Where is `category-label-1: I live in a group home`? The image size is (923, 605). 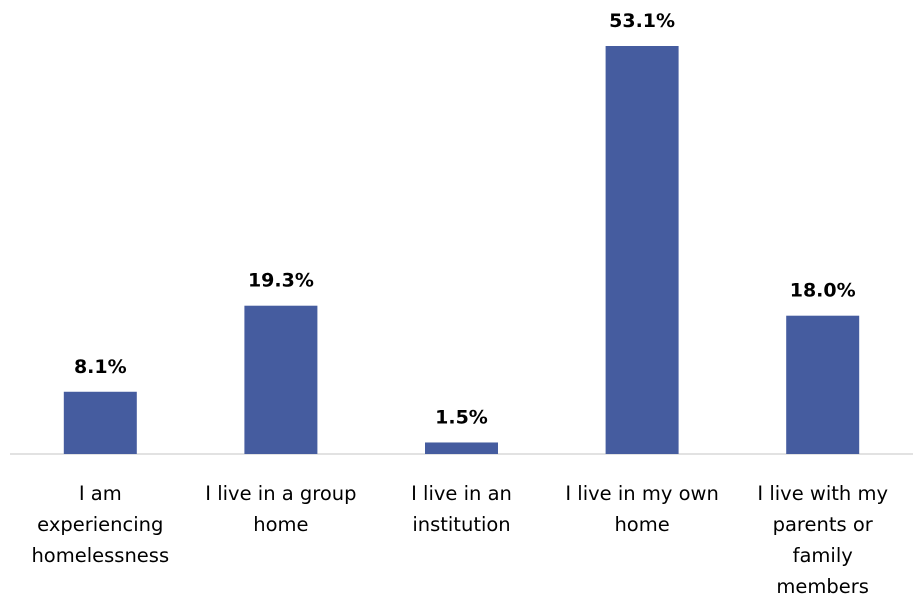
category-label-1: I live in a group home is located at coordinates (280, 509).